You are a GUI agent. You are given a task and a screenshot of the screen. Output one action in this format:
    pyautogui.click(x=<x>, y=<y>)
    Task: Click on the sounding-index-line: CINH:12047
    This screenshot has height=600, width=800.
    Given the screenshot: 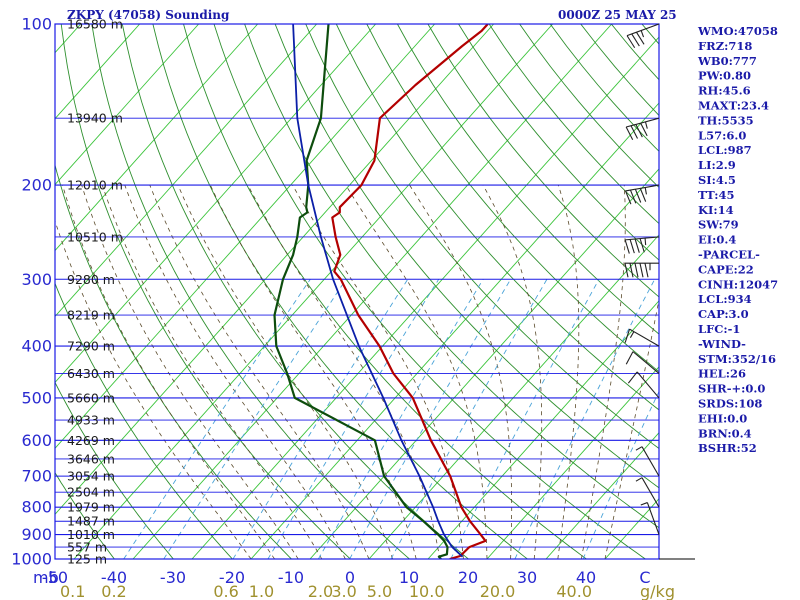 What is the action you would take?
    pyautogui.click(x=738, y=284)
    